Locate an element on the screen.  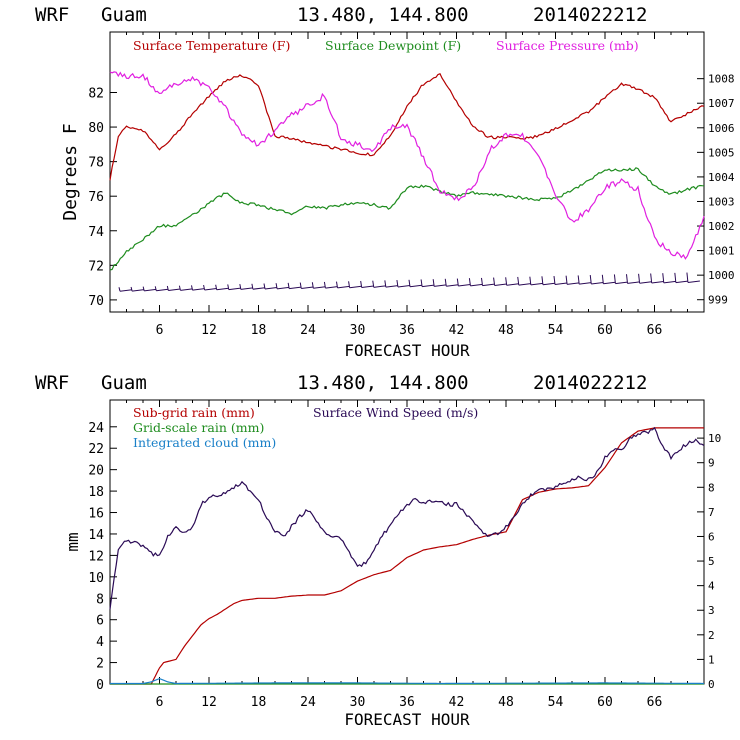
chart1-x-tick-label: 54 is located at coordinates (556, 330).